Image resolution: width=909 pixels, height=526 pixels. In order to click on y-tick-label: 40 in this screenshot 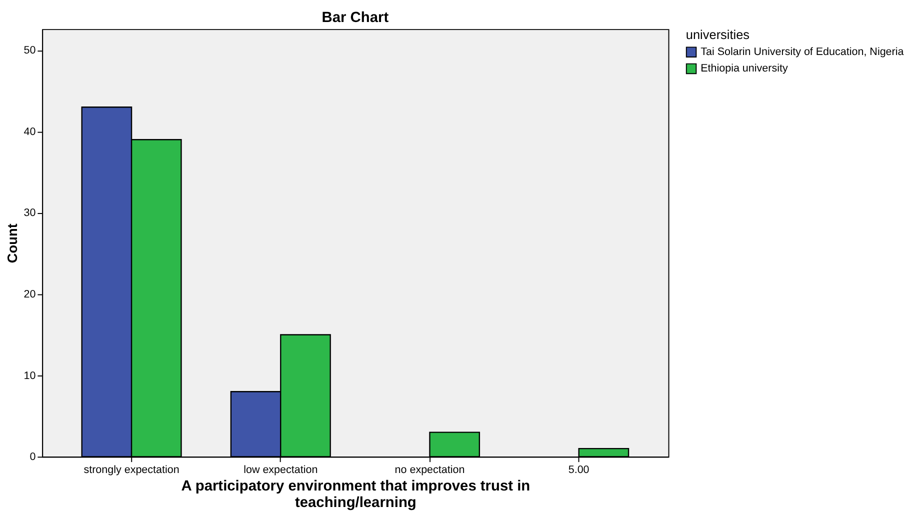, I will do `click(30, 132)`.